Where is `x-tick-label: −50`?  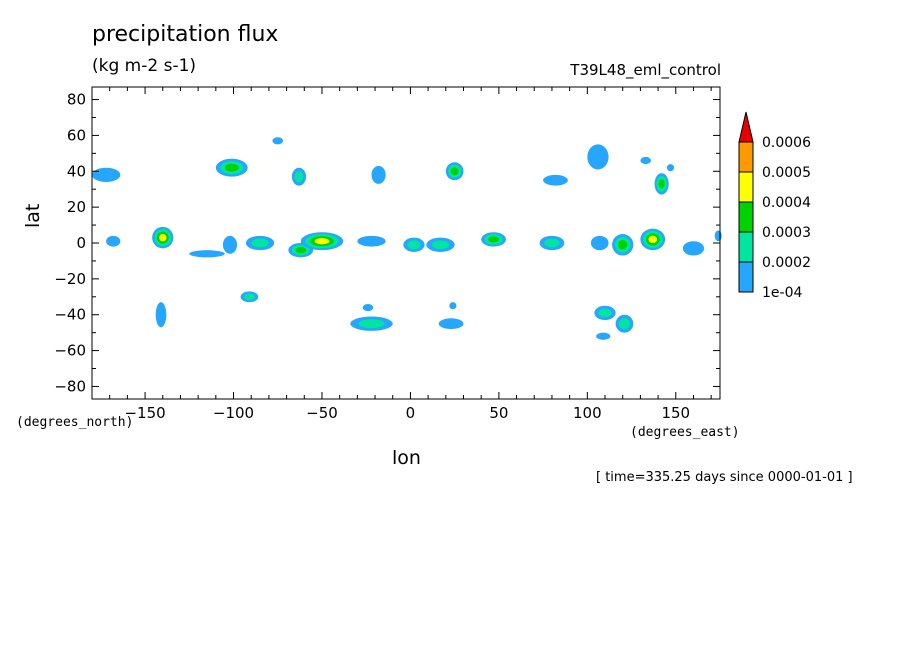 x-tick-label: −50 is located at coordinates (322, 413).